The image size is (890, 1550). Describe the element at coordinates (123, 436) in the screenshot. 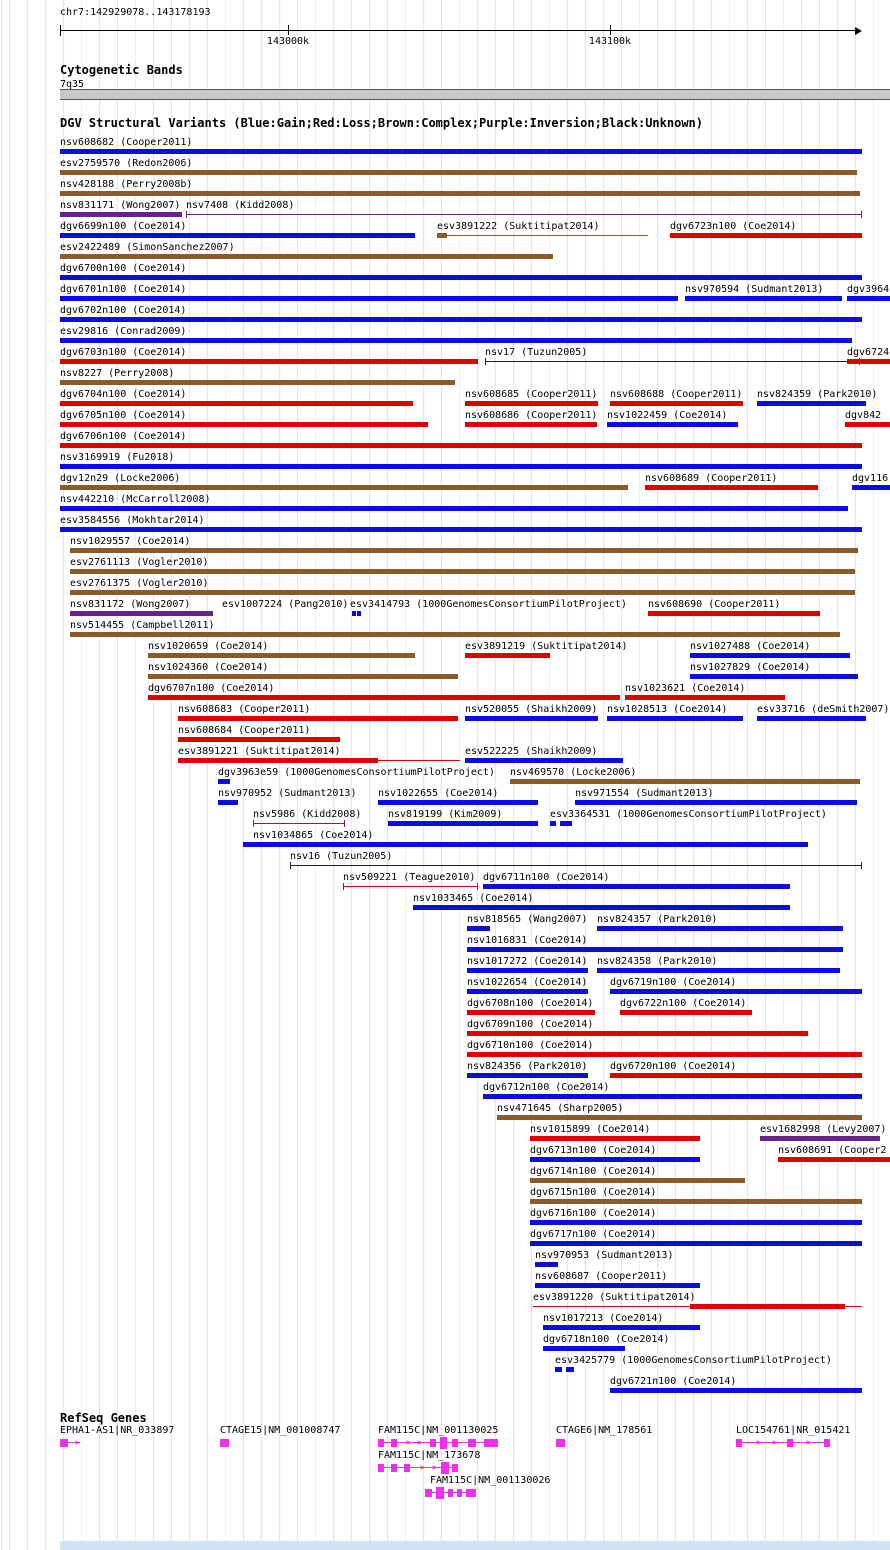

I see `variant-label: dgv6706n100 (Coe2014)` at that location.